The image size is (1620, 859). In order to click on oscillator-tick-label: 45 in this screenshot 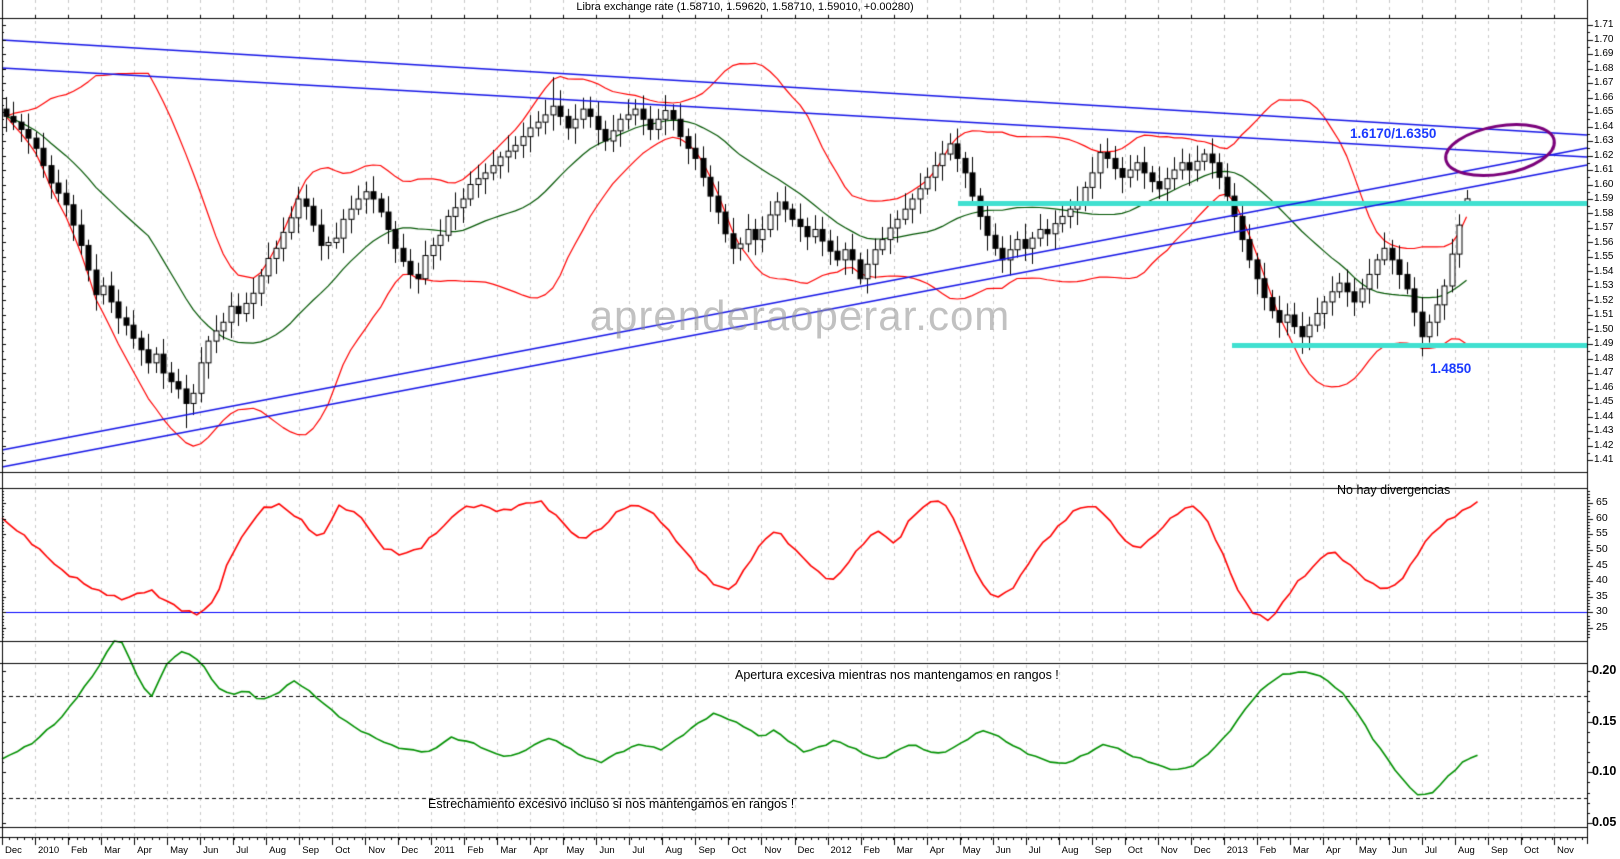, I will do `click(1602, 564)`.